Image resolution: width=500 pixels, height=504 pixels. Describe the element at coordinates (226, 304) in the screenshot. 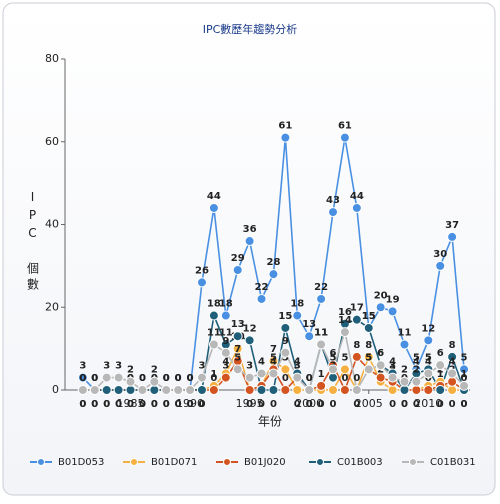

I see `data-label: 18` at that location.